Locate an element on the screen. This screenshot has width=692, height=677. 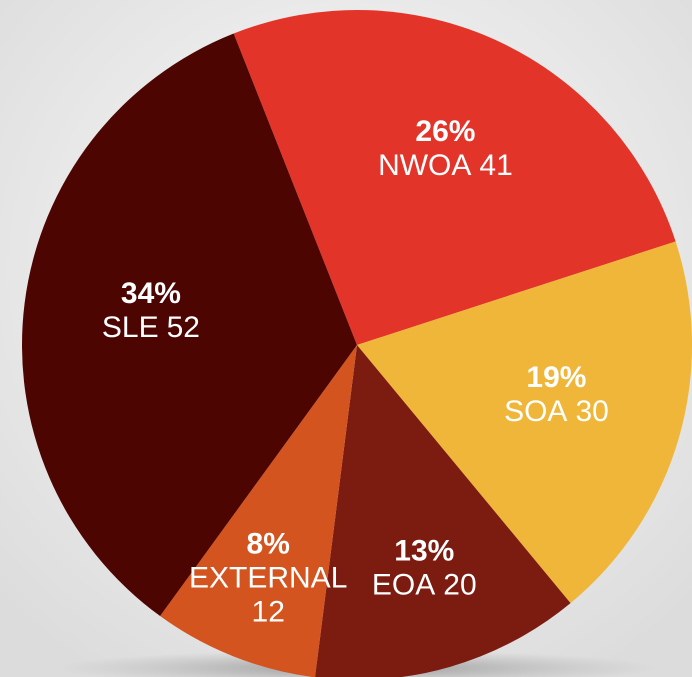
category-label: SLE is located at coordinates (130, 327).